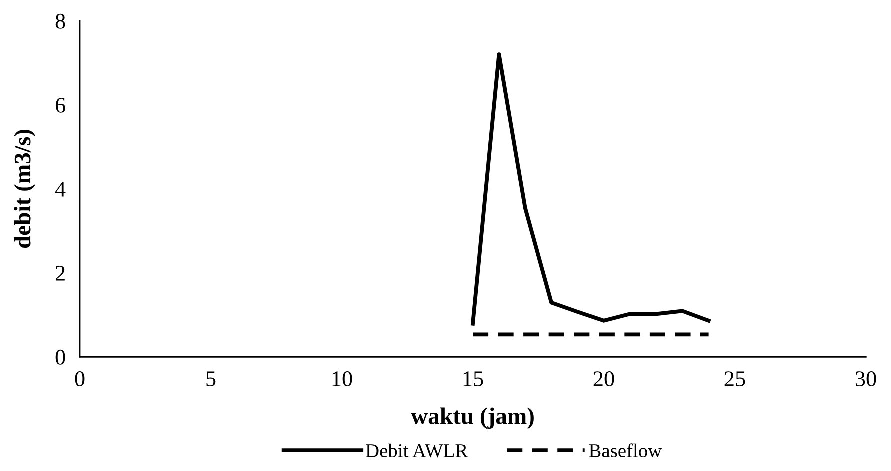  What do you see at coordinates (61, 21) in the screenshot?
I see `y-tick-label: 8` at bounding box center [61, 21].